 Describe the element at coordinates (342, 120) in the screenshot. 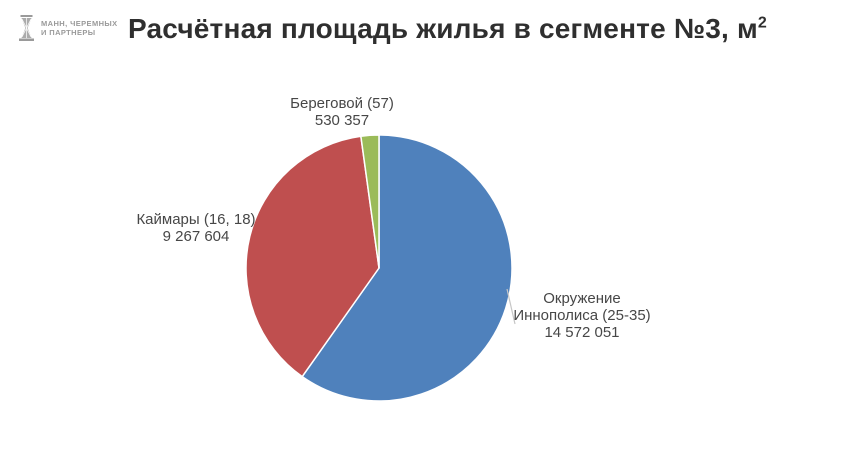

I see `slice-value: 530 357` at that location.